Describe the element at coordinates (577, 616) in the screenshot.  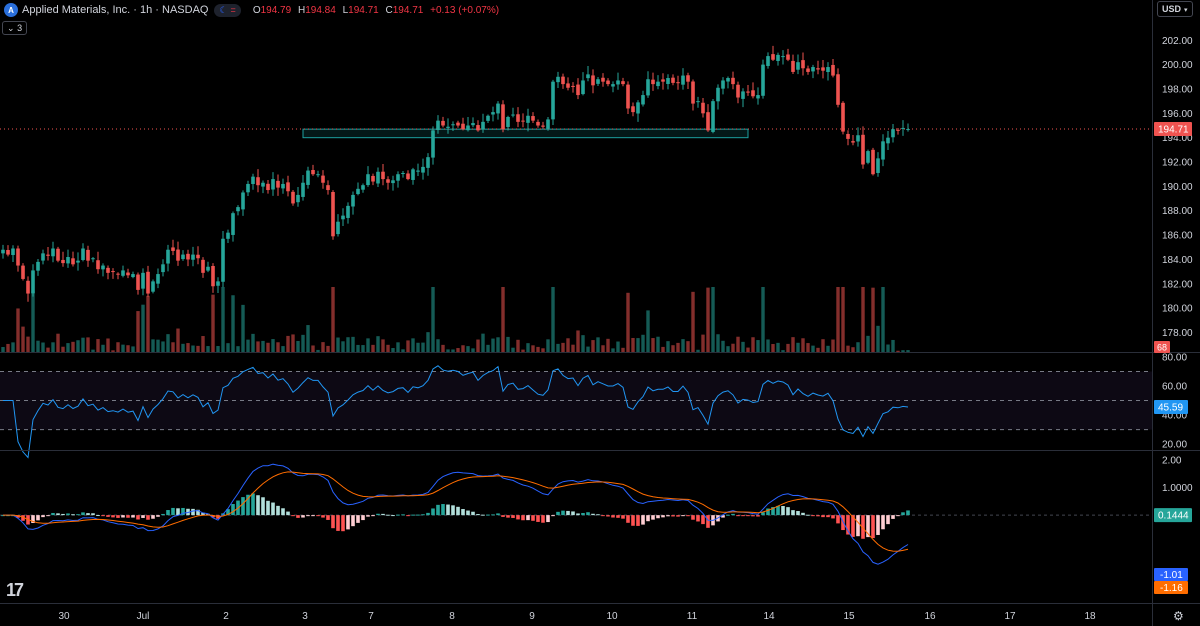
I see `time-scale: 30 Jul 2 3 7 8 9 10 11 14 15 16 17 18` at that location.